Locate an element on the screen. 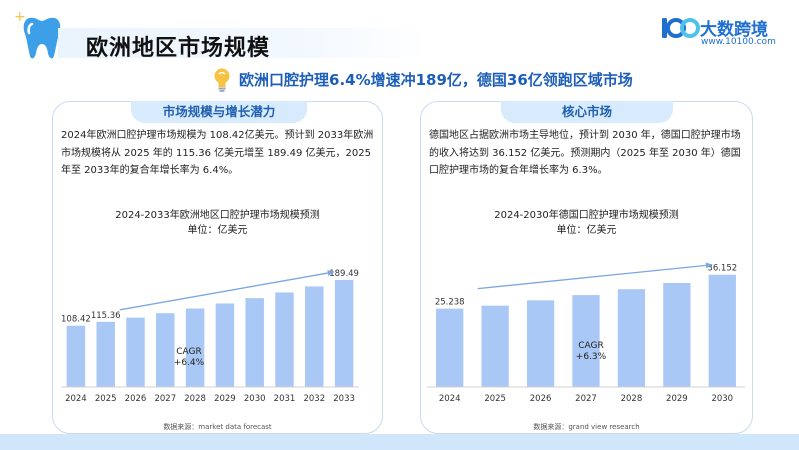  europe-bar-2024 is located at coordinates (76, 356).